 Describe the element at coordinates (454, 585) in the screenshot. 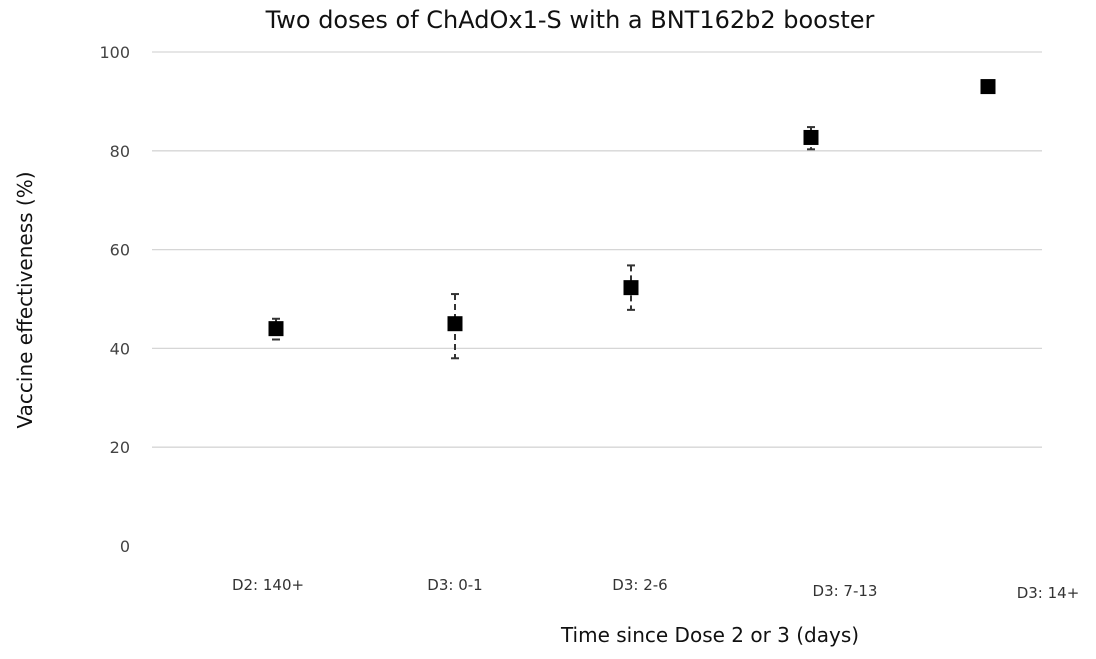

I see `x-category-label: D3: 0-1` at that location.